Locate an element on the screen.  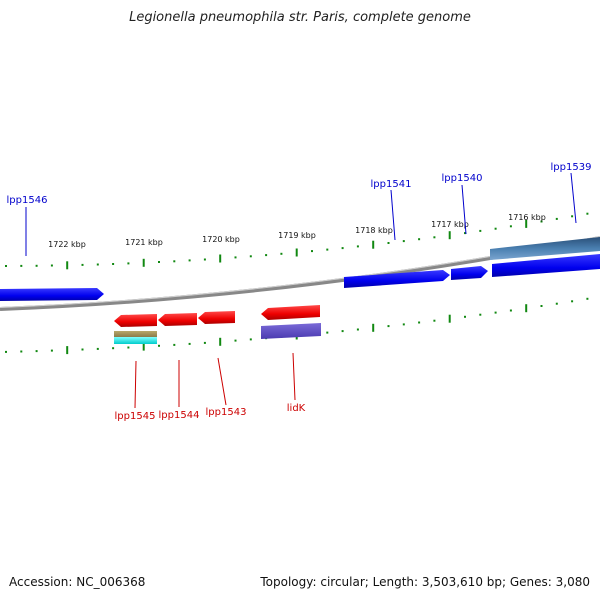
scale-label-1717: 1717 kbp is located at coordinates (450, 224).